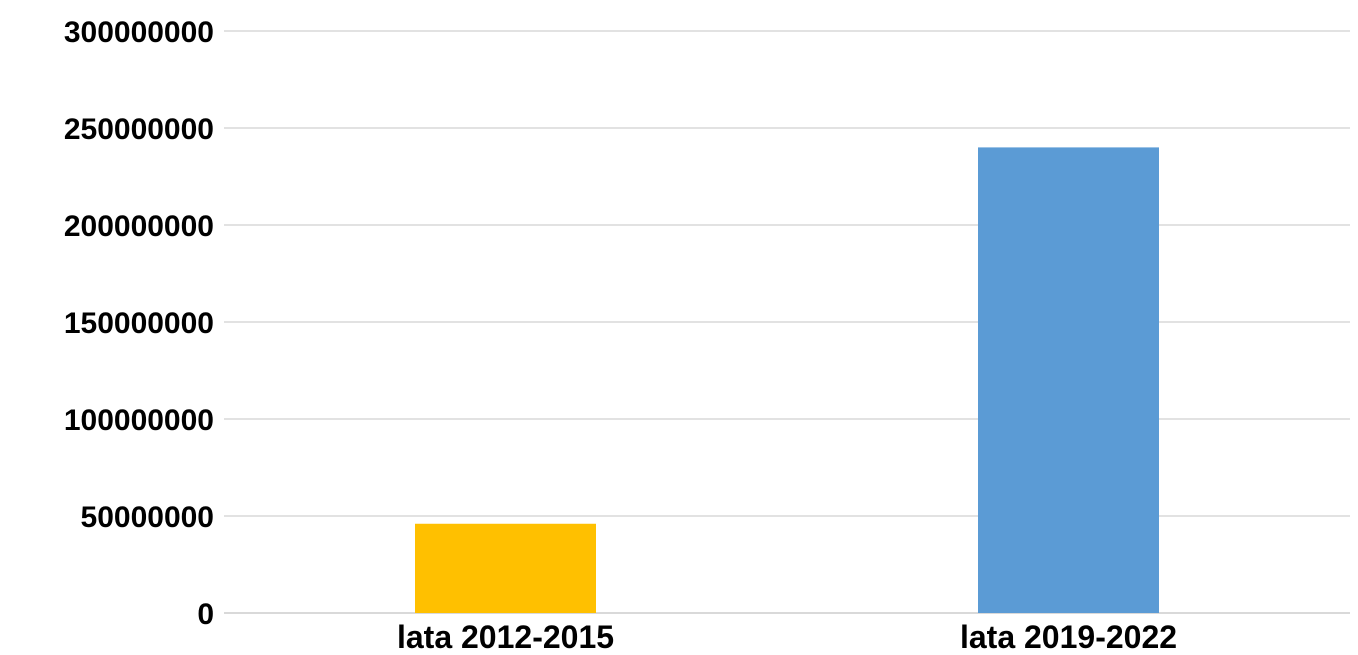 Image resolution: width=1358 pixels, height=655 pixels. What do you see at coordinates (139, 32) in the screenshot?
I see `y-tick-label: 300000000` at bounding box center [139, 32].